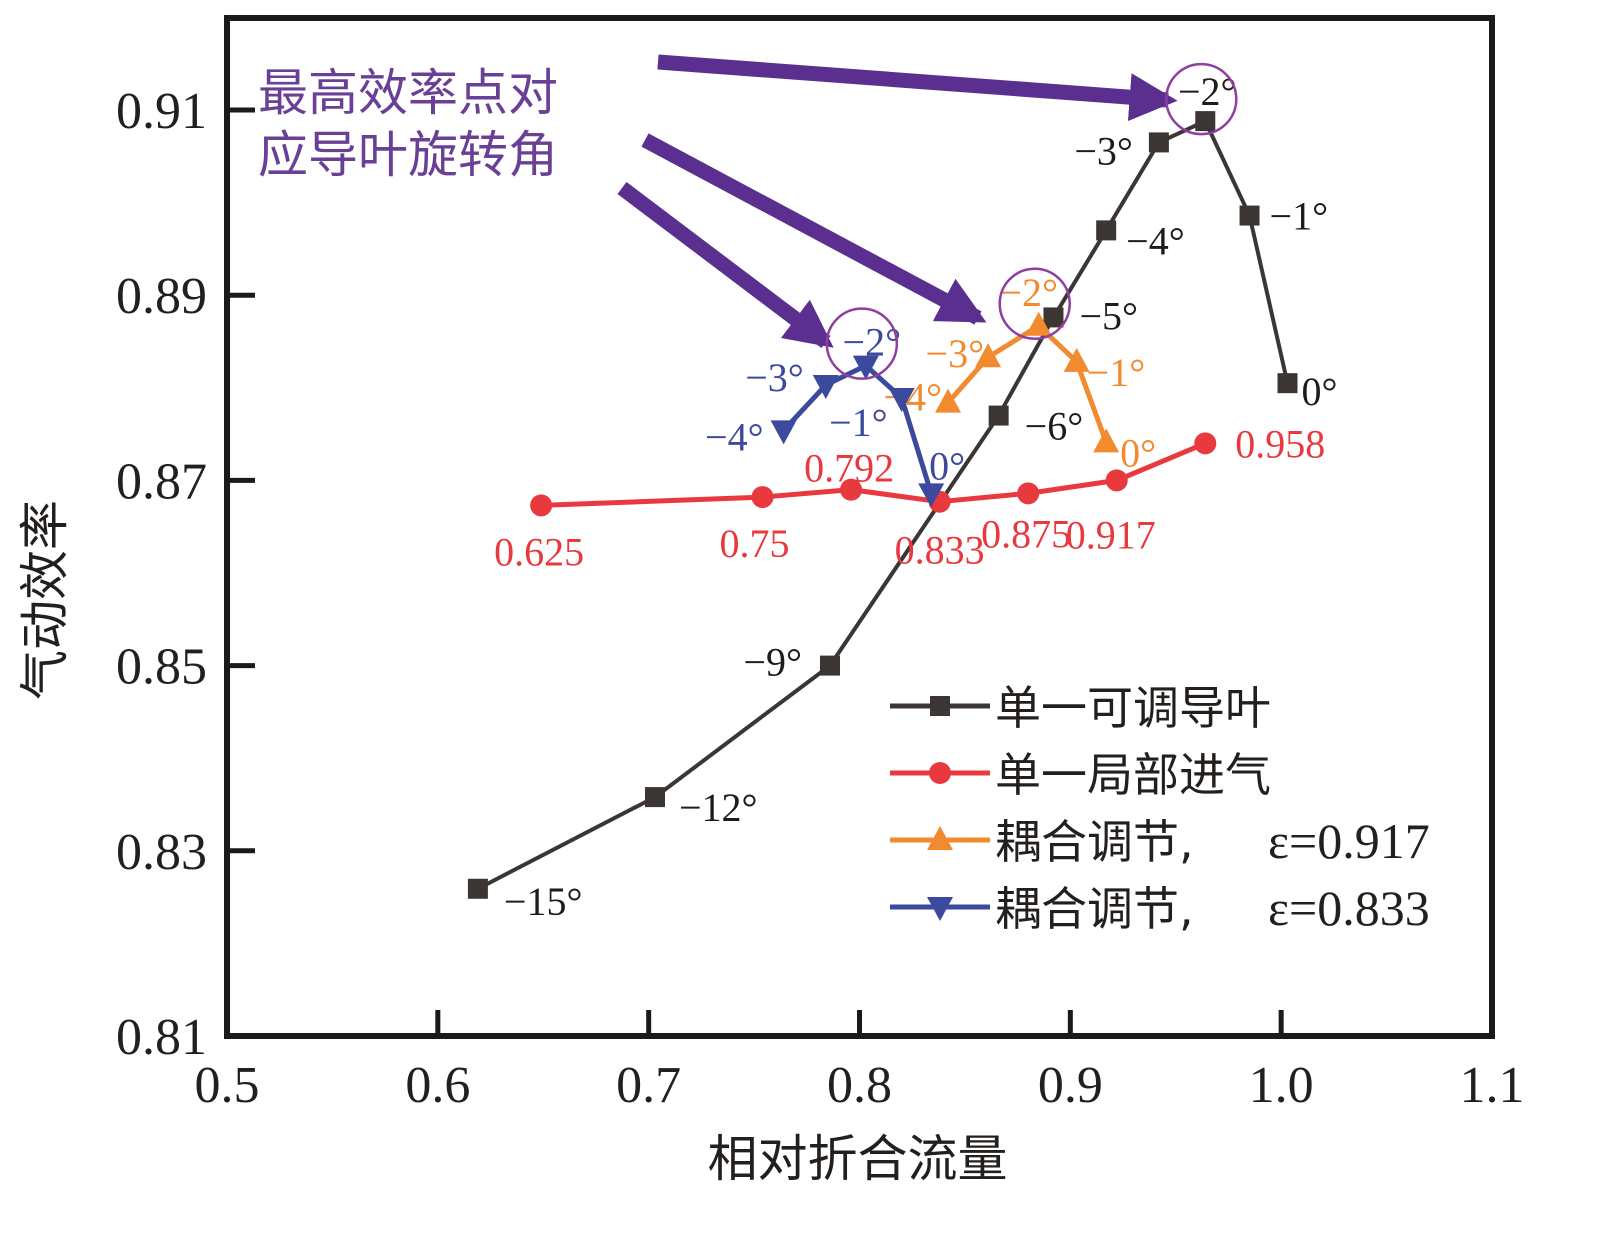 This screenshot has width=1608, height=1242. Describe the element at coordinates (859, 1085) in the screenshot. I see `x-tick-label: 0.8` at that location.